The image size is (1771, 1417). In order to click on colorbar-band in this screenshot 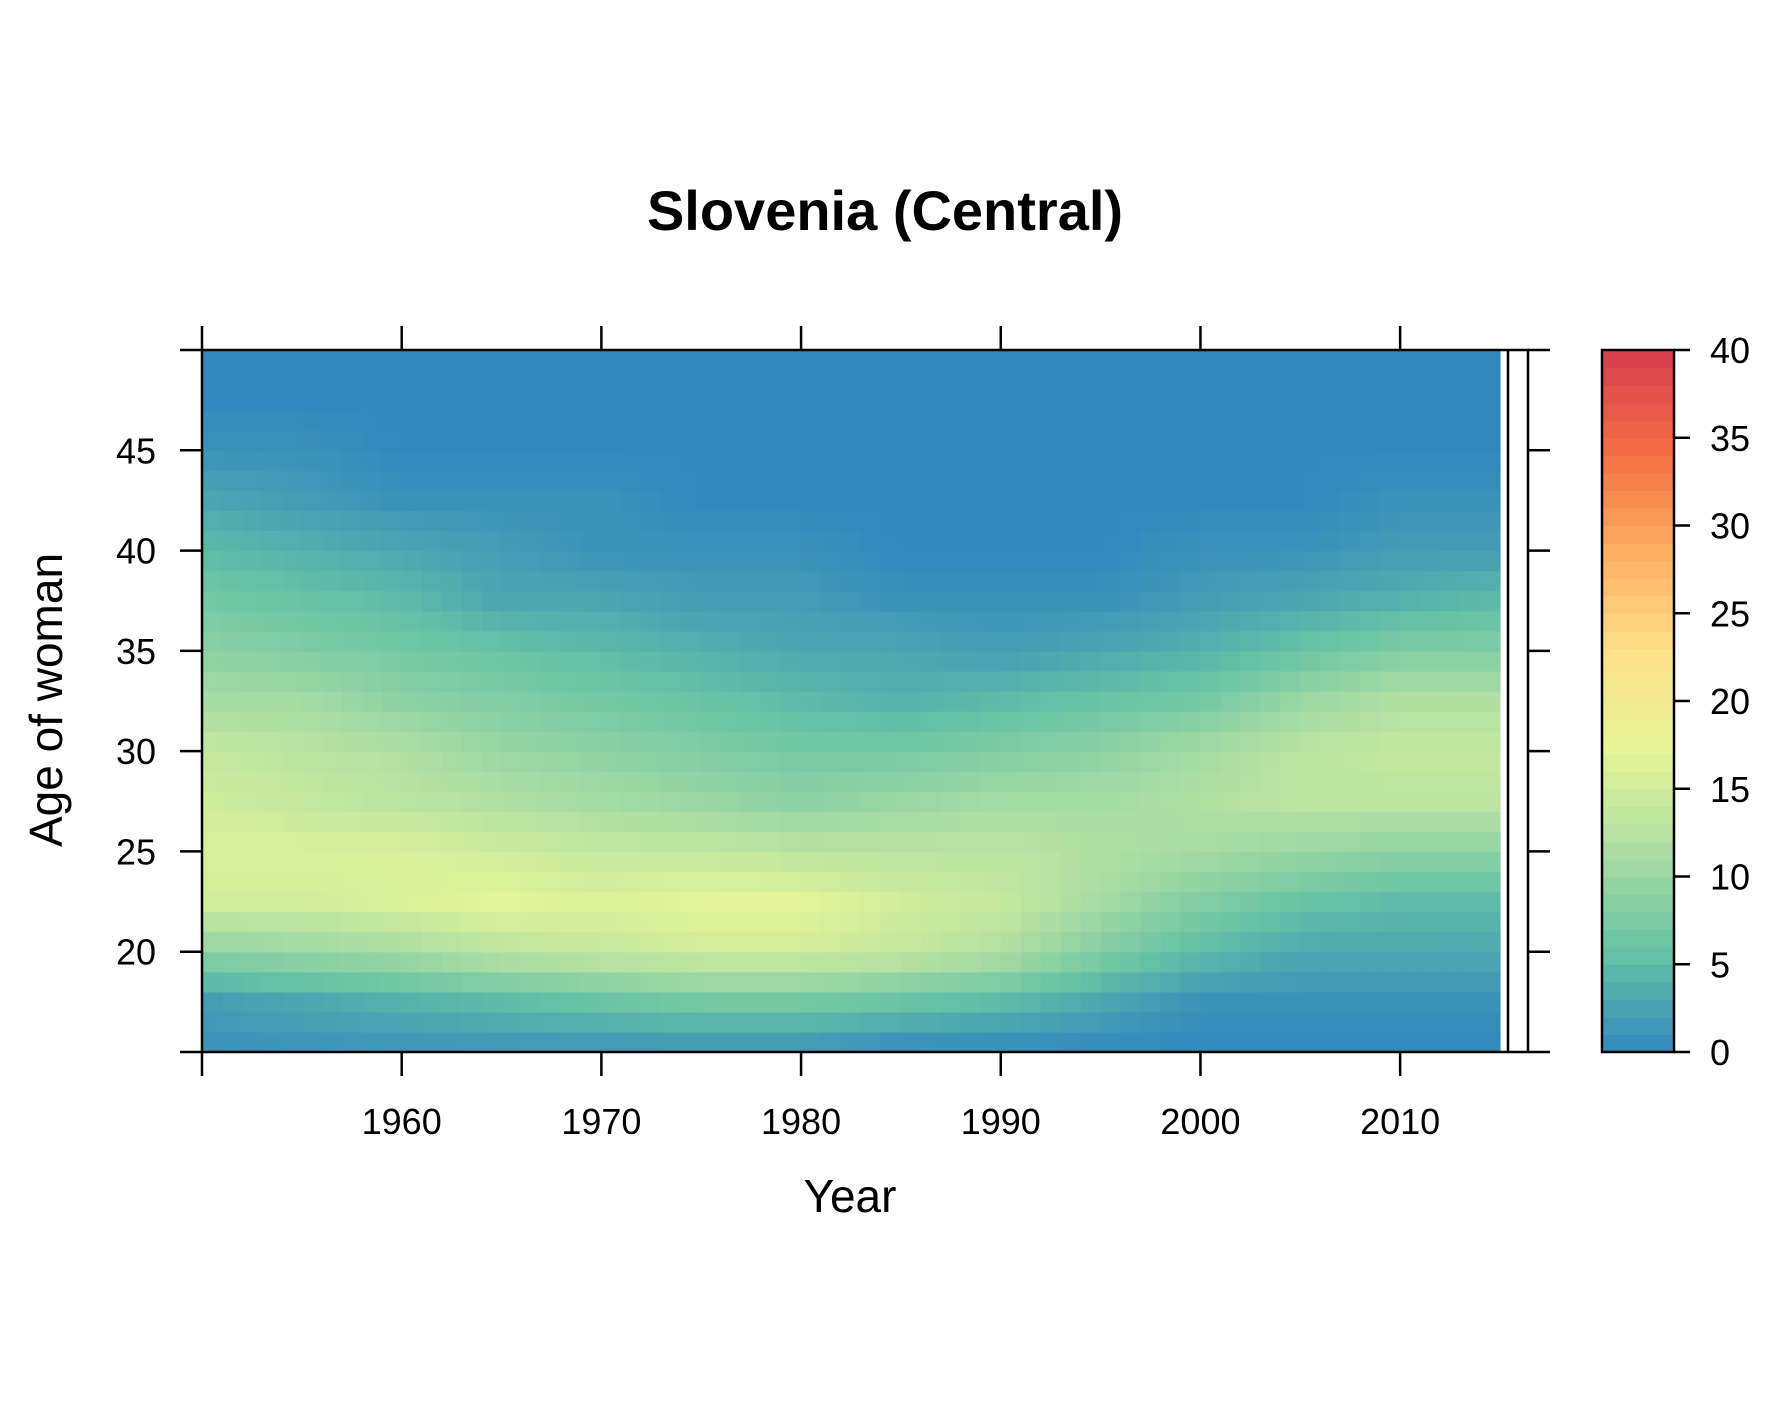, I will do `click(1638, 429)`.